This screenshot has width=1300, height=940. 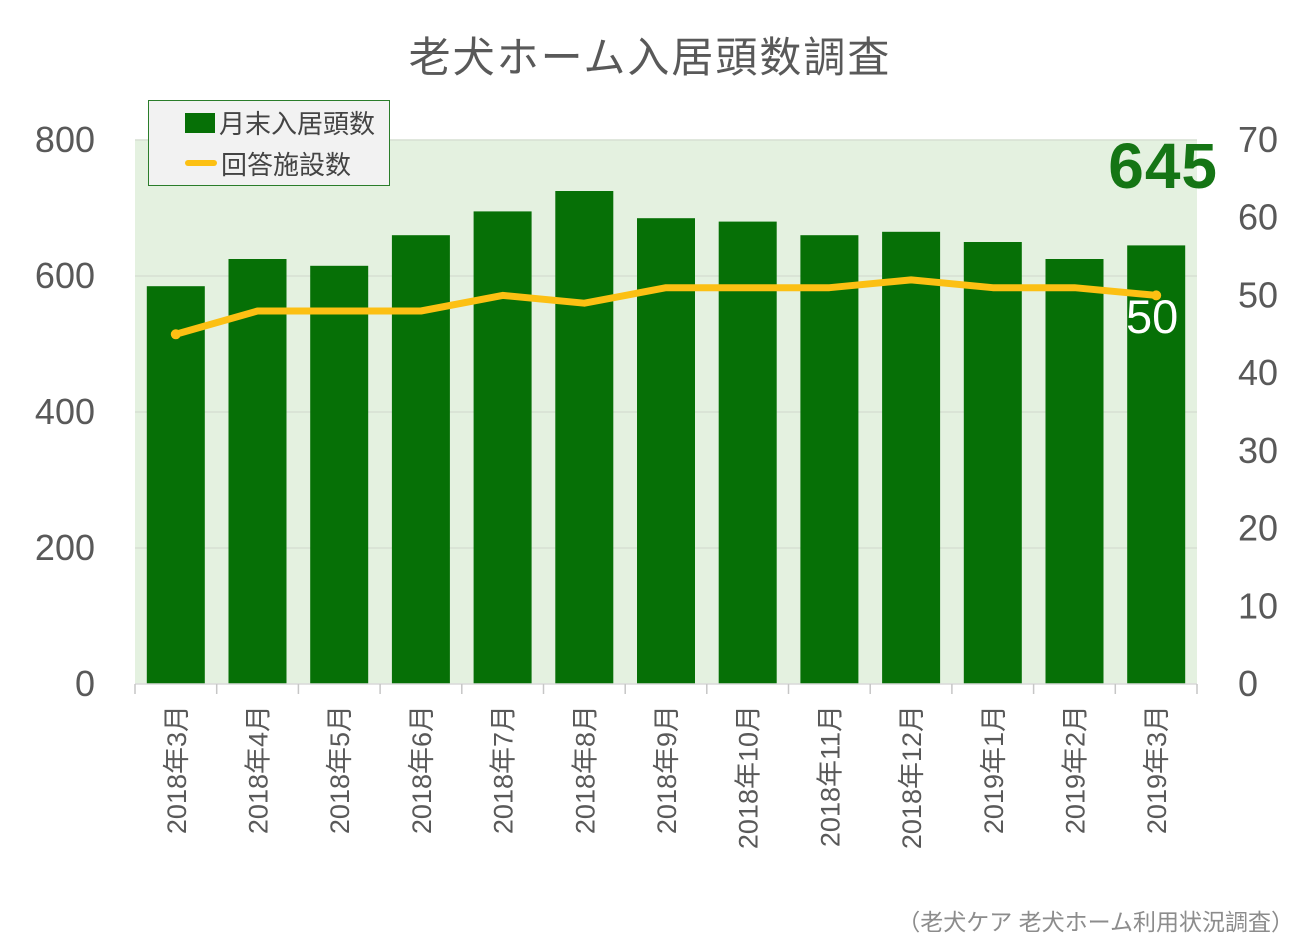 I want to click on line-series-swatch-icon, so click(x=201, y=163).